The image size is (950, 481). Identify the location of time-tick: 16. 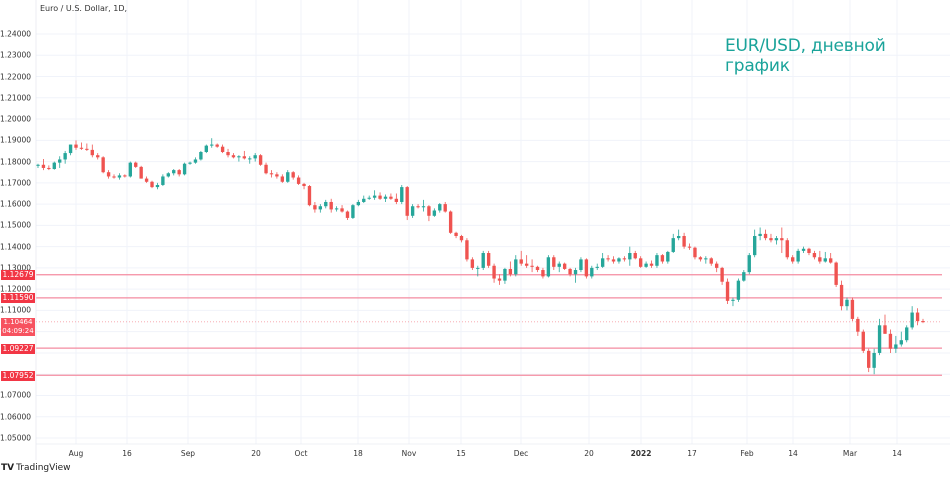
(127, 453).